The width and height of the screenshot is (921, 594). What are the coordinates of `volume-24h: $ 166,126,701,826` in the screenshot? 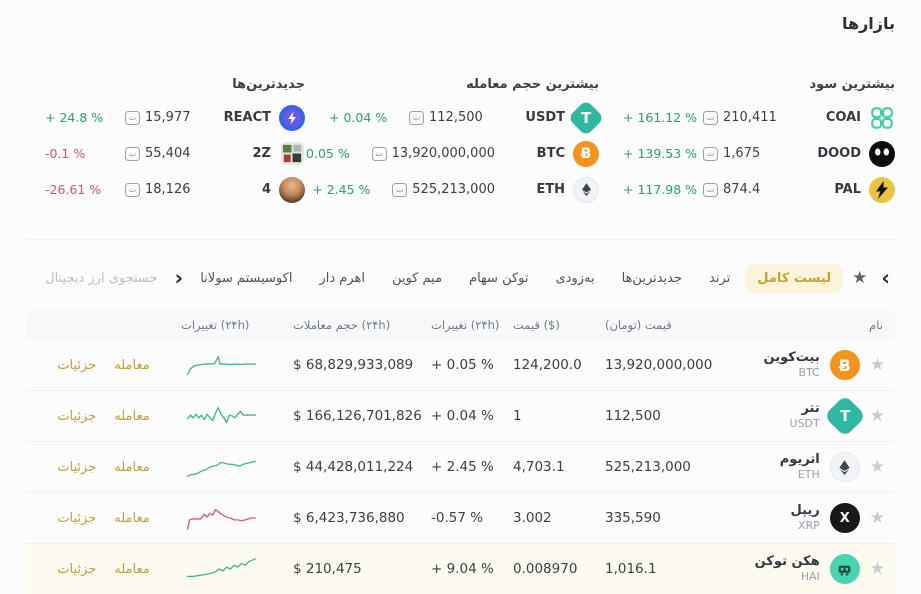 It's located at (357, 416).